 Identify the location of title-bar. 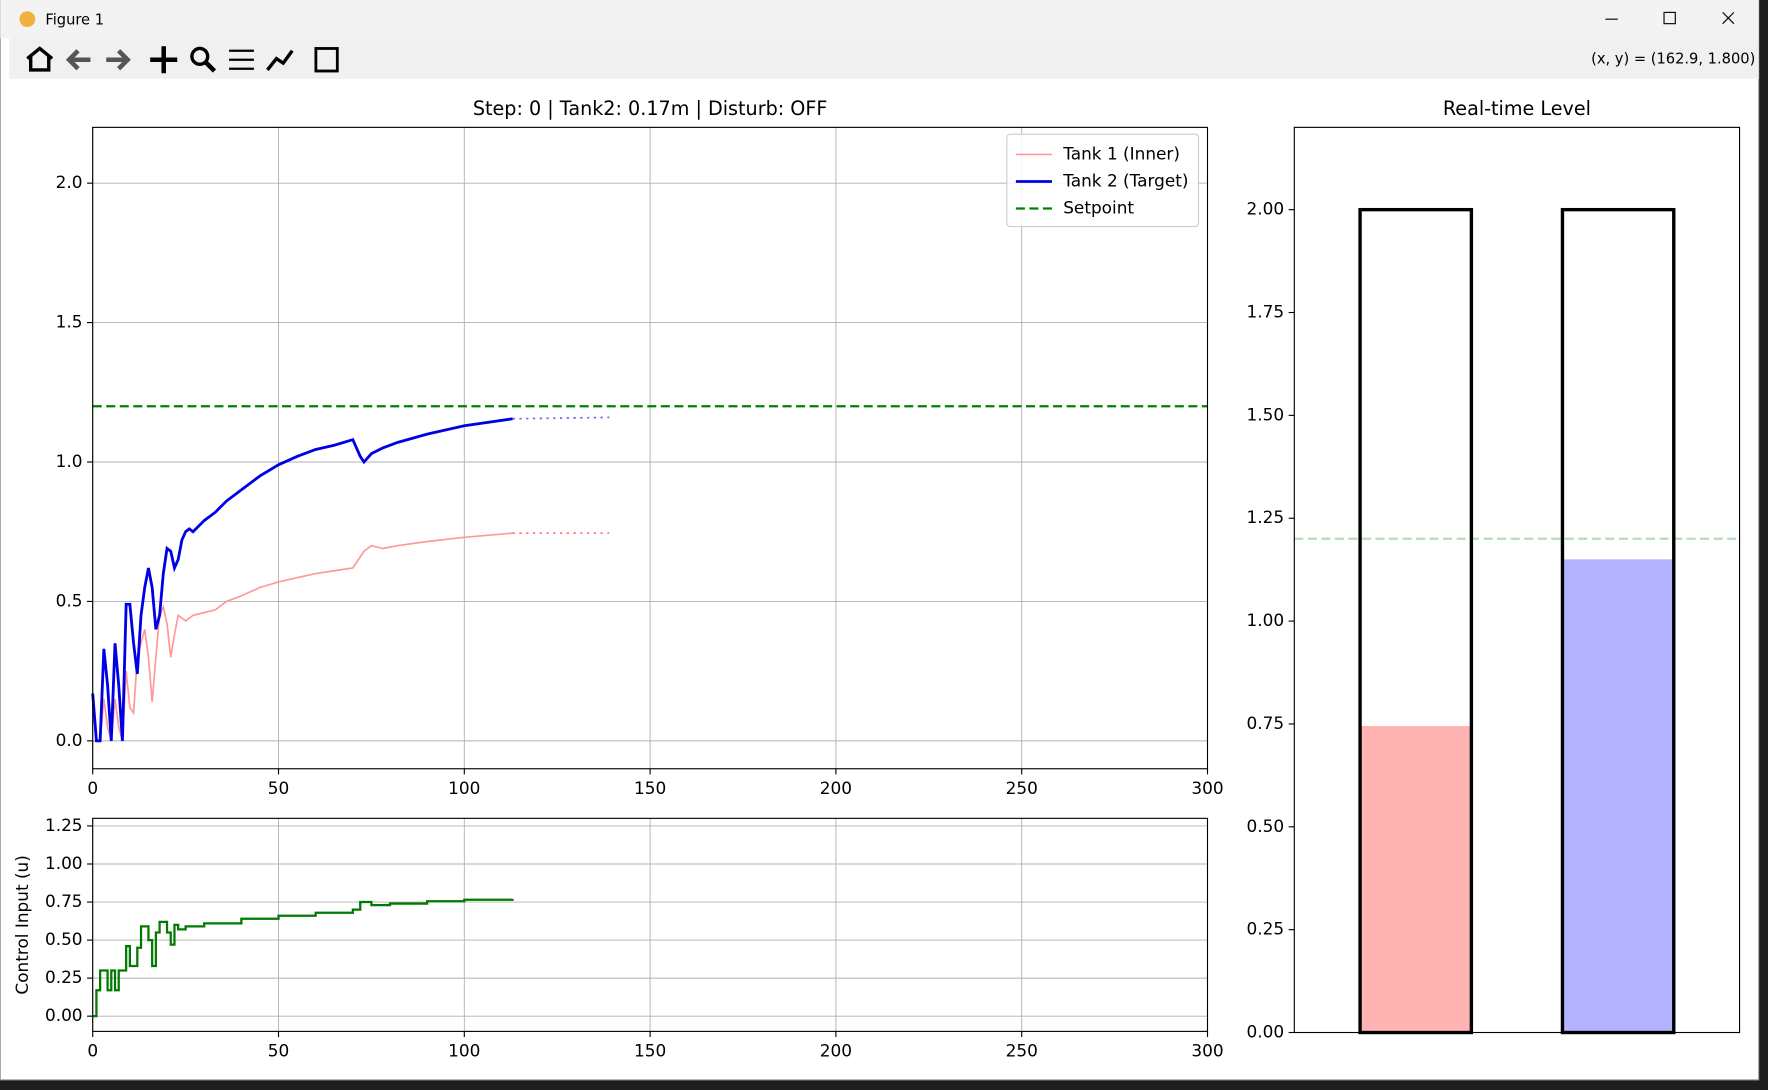
(879, 19).